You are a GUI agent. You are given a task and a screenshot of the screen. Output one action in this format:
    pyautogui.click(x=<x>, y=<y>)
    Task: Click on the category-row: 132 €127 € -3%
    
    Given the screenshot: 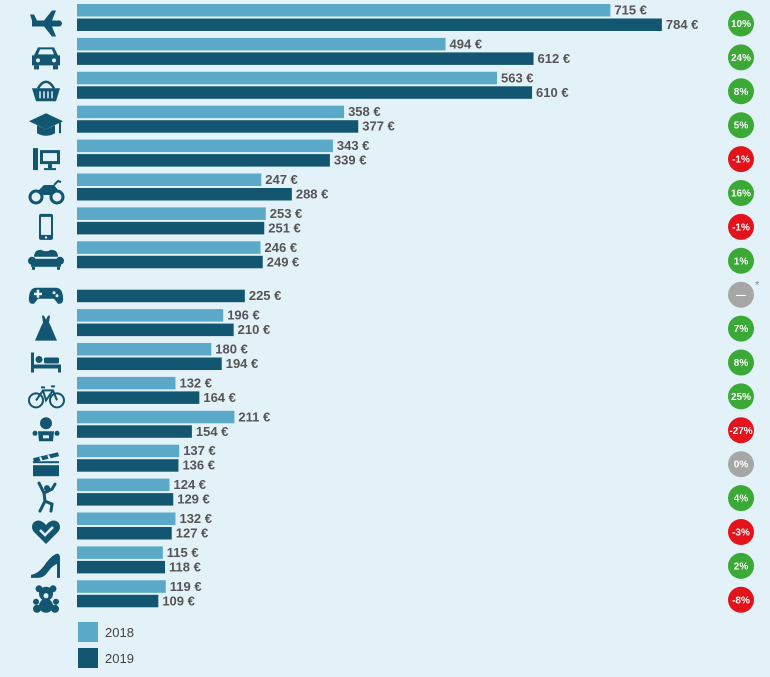 What is the action you would take?
    pyautogui.click(x=393, y=528)
    